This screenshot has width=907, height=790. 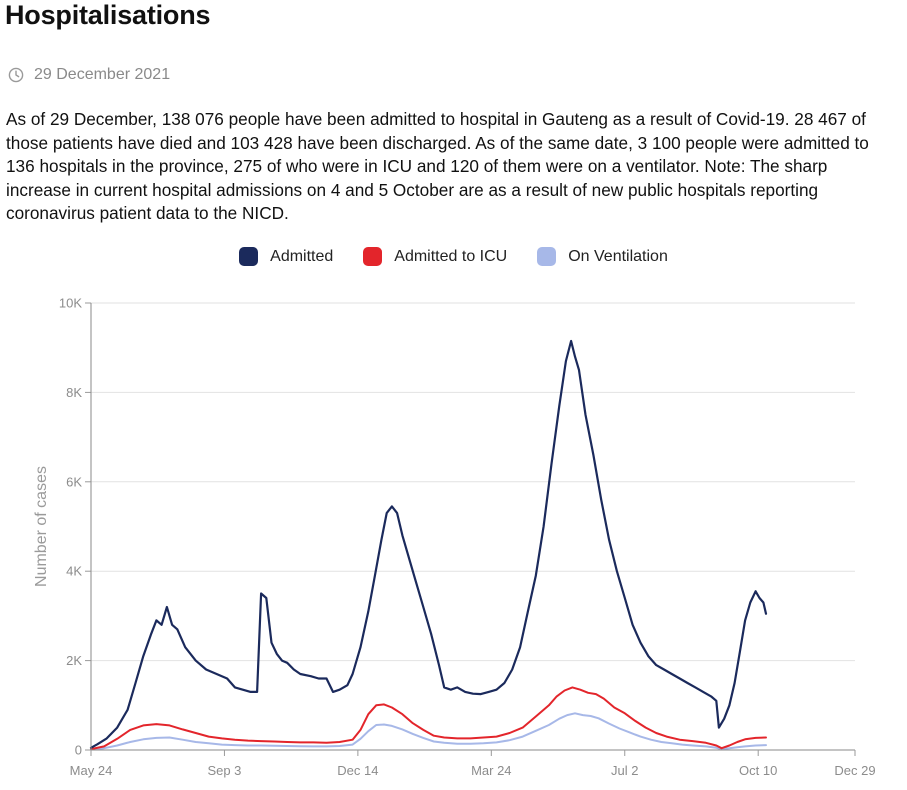 I want to click on x-tick-label: Oct 10, so click(x=758, y=770).